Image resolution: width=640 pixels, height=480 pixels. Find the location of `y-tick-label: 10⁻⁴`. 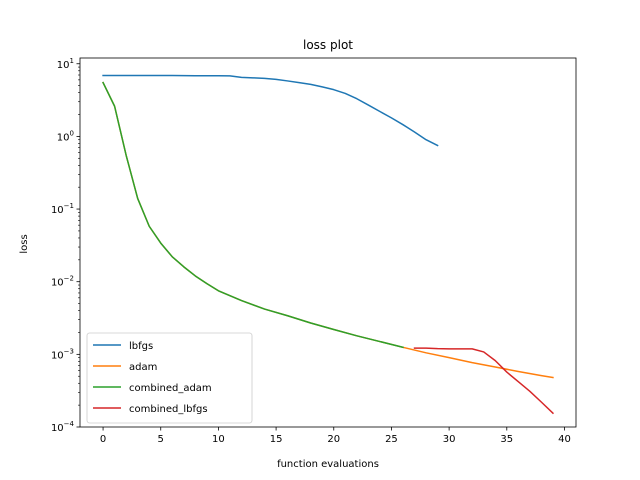

y-tick-label: 10⁻⁴ is located at coordinates (63, 427).